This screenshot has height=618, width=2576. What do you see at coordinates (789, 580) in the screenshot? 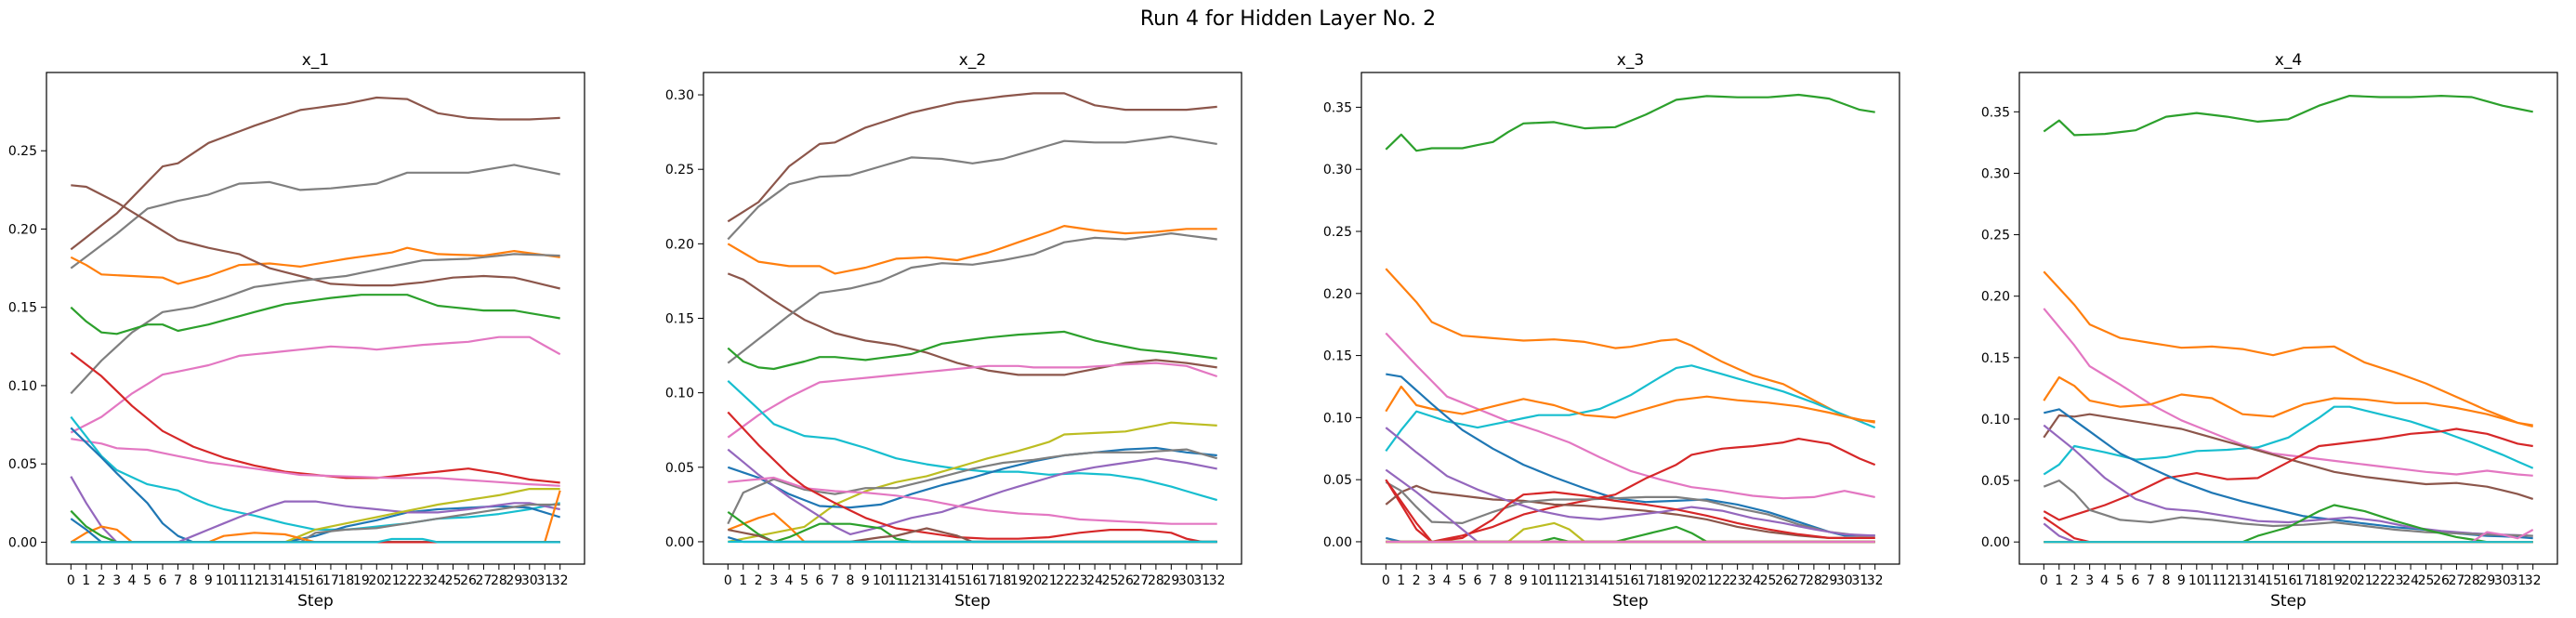
I see `x-tick-label: 4` at bounding box center [789, 580].